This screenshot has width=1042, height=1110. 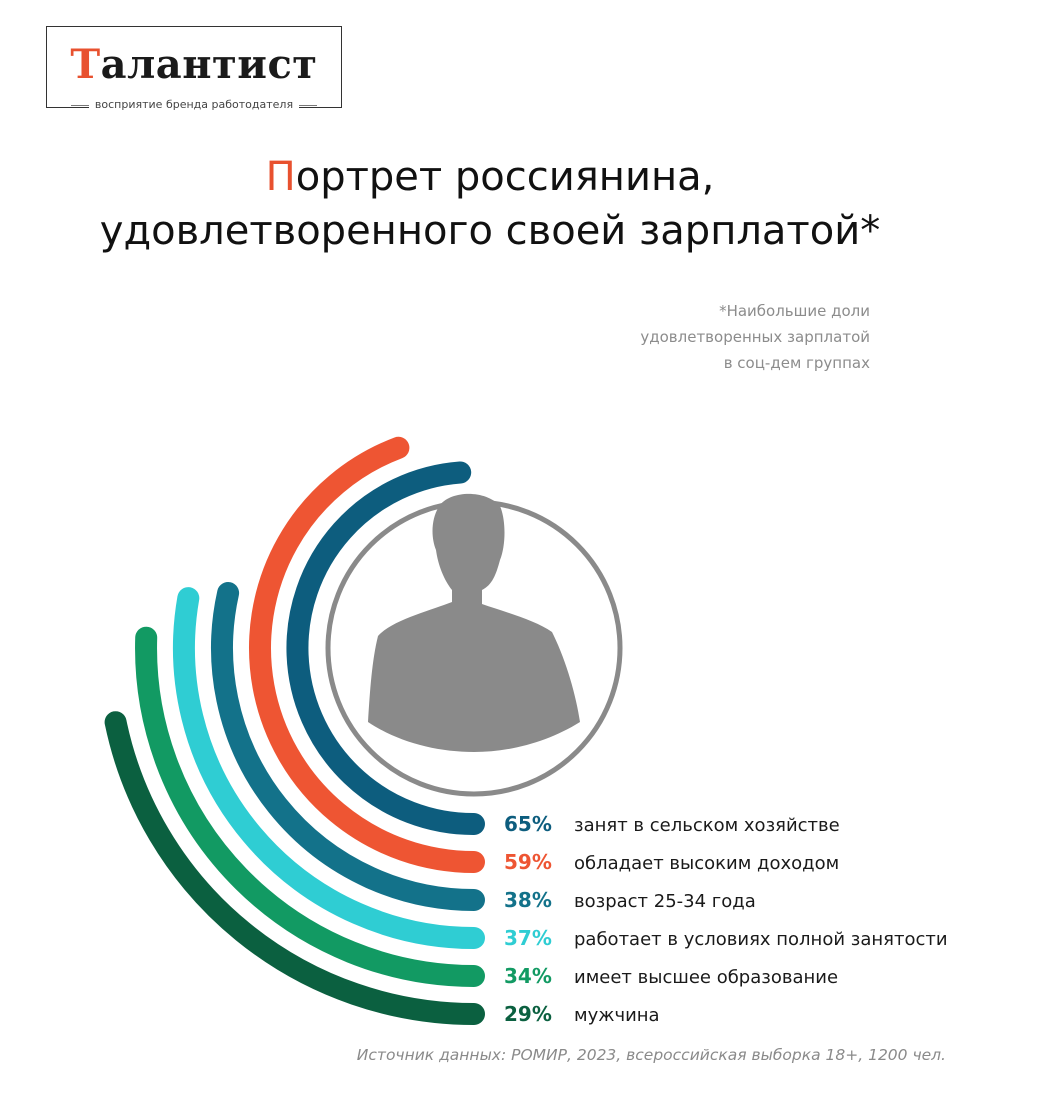 What do you see at coordinates (528, 976) in the screenshot?
I see `value-label-5: 34%` at bounding box center [528, 976].